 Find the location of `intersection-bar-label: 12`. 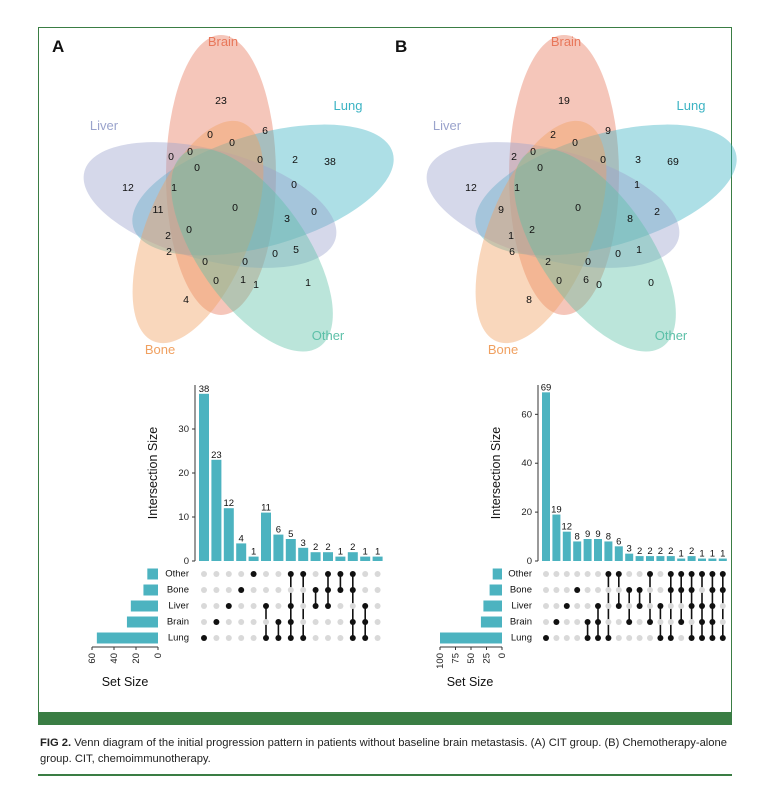

intersection-bar-label: 12 is located at coordinates (229, 503).